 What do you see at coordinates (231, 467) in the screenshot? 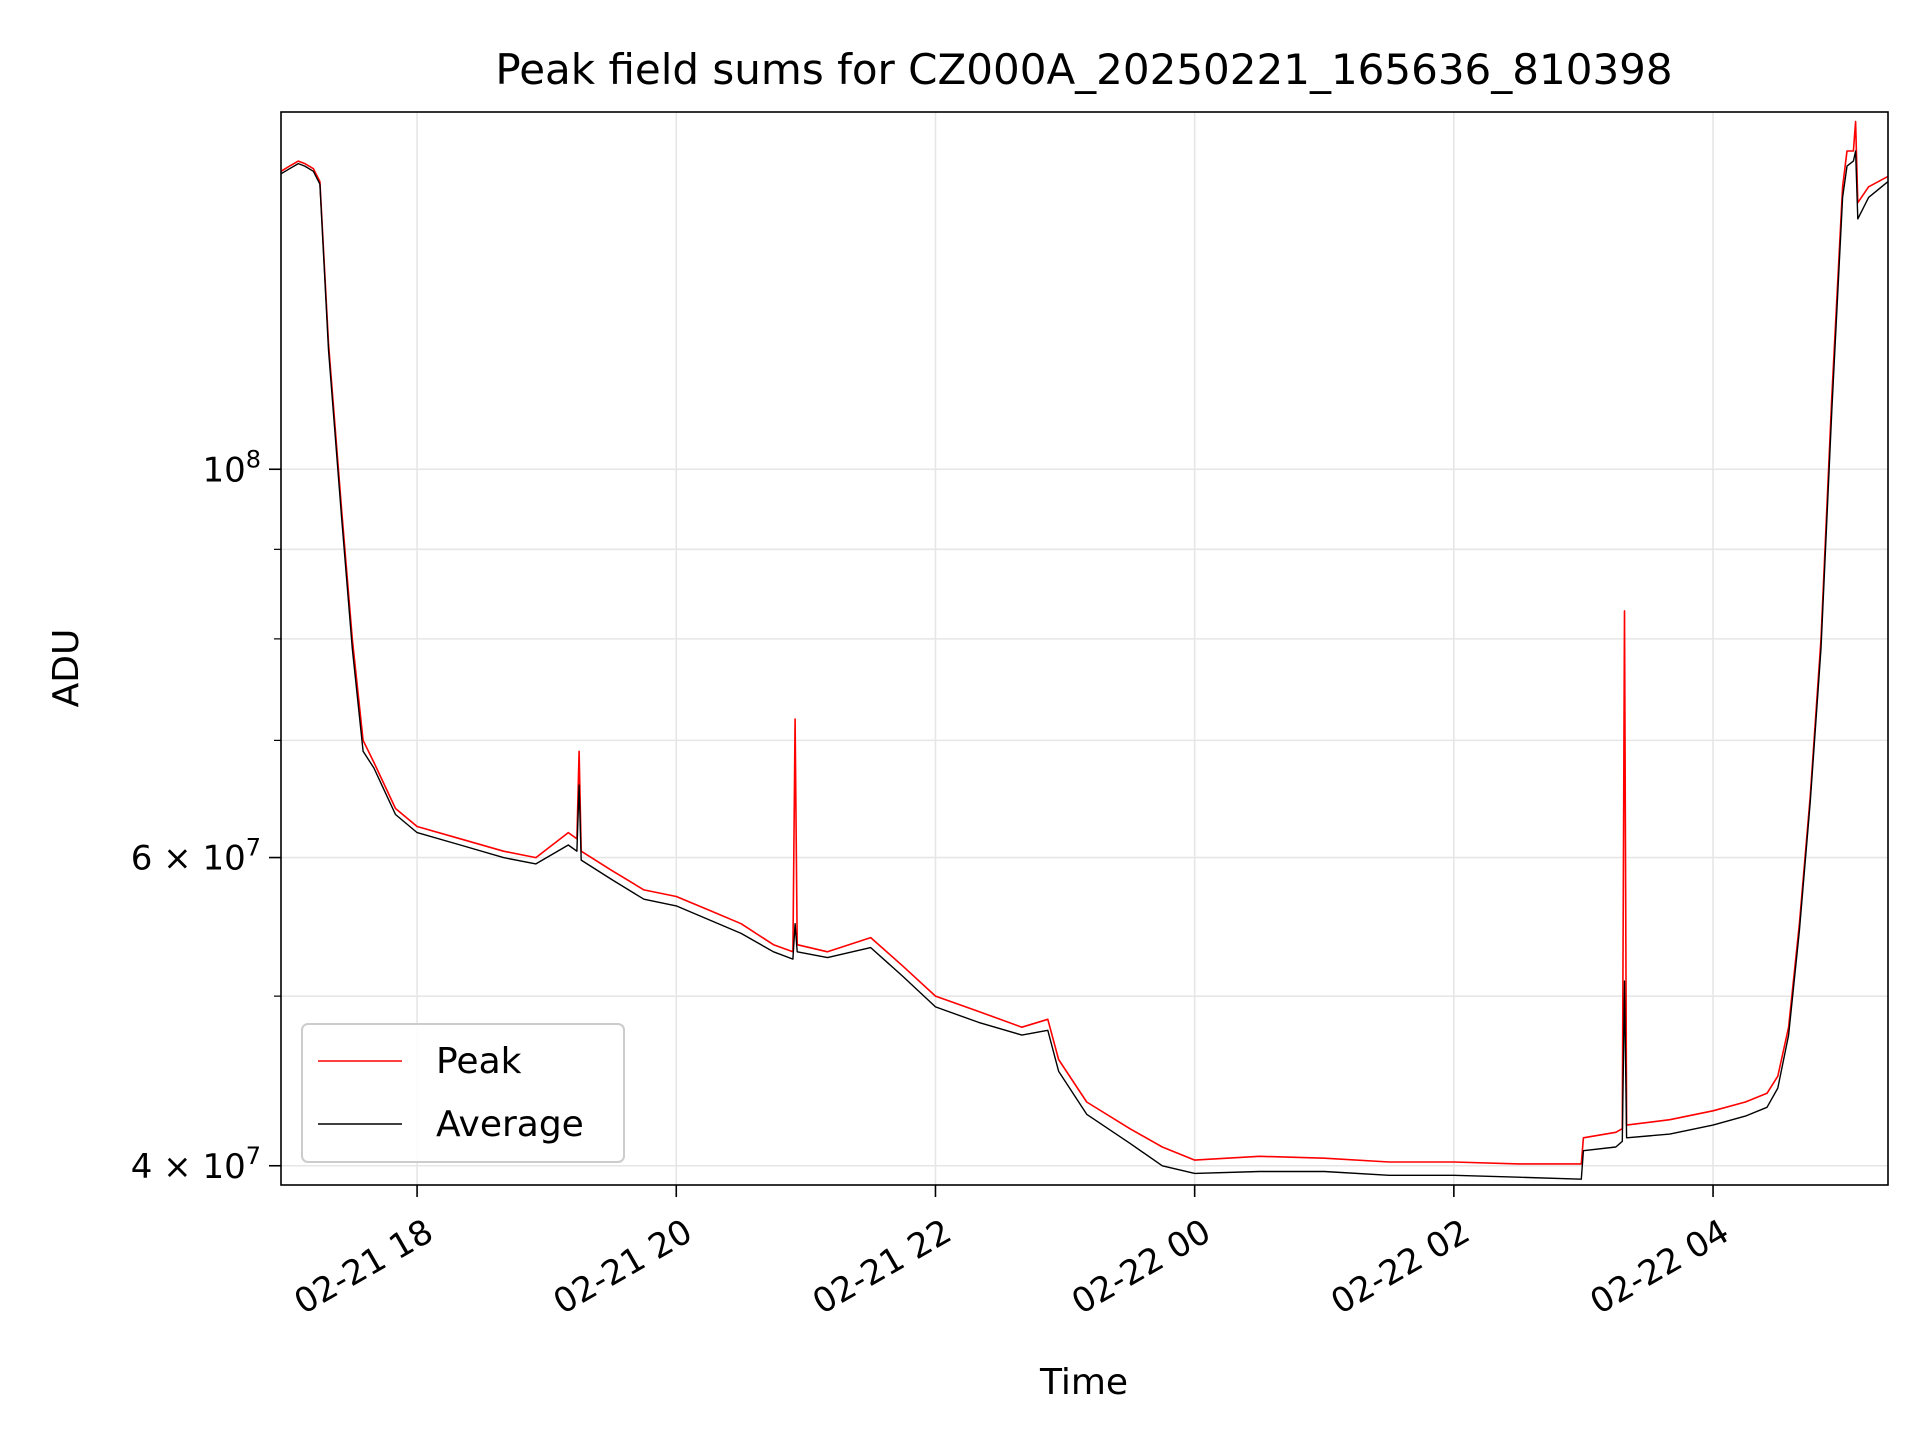
I see `y-tick-label: 108` at bounding box center [231, 467].